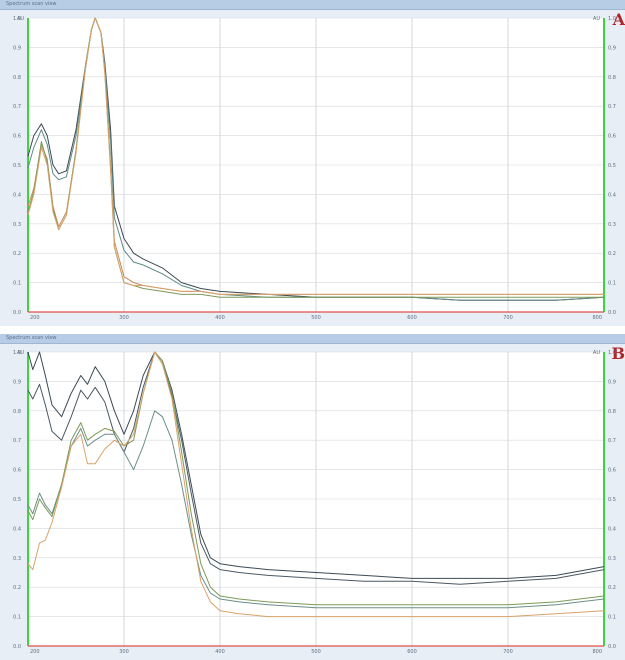 The height and width of the screenshot is (660, 625). Describe the element at coordinates (618, 353) in the screenshot. I see `panel-label: B` at that location.